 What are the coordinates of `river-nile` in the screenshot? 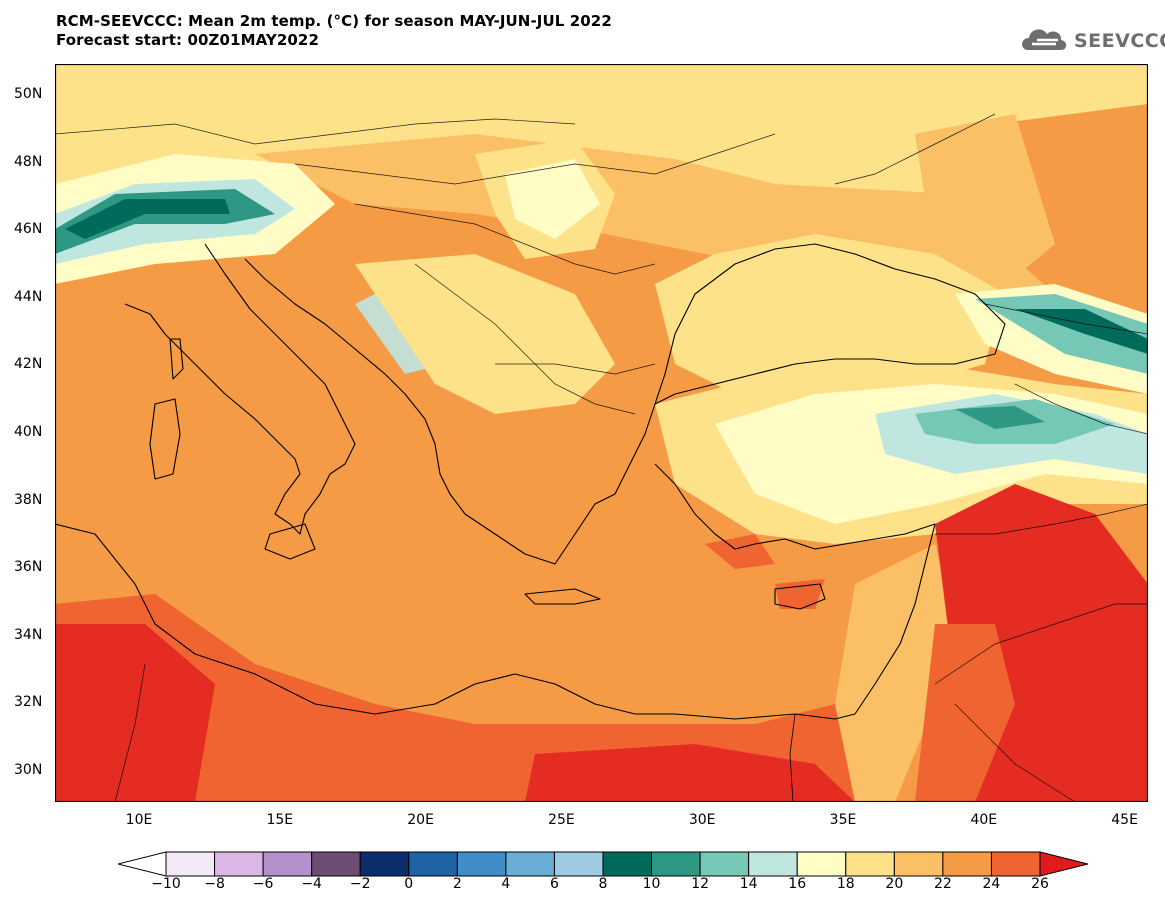 It's located at (792, 757).